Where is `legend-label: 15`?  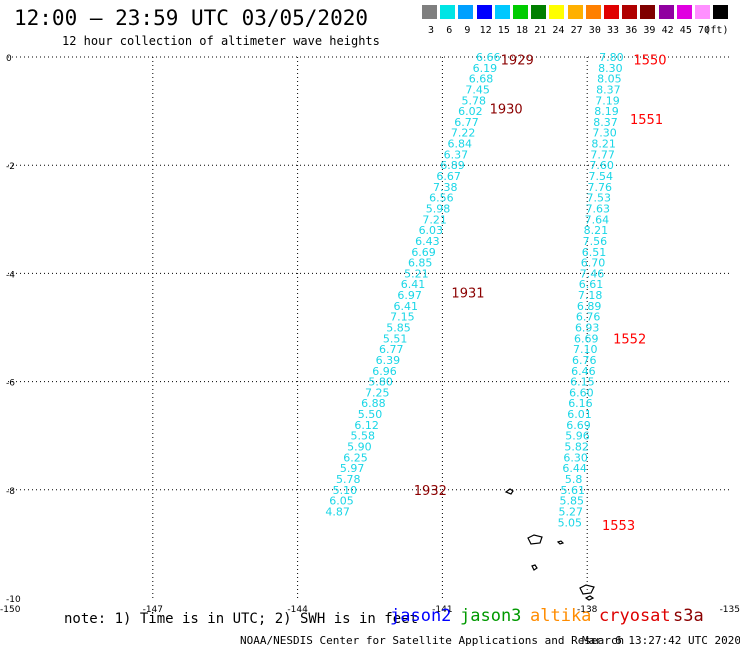 legend-label: 15 is located at coordinates (503, 30).